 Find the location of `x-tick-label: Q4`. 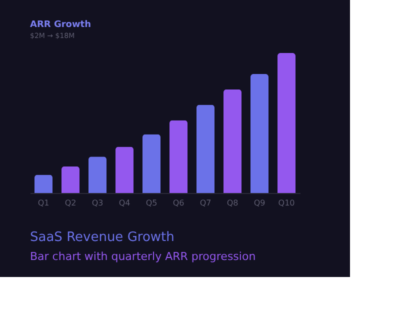

x-tick-label: Q4 is located at coordinates (124, 203).